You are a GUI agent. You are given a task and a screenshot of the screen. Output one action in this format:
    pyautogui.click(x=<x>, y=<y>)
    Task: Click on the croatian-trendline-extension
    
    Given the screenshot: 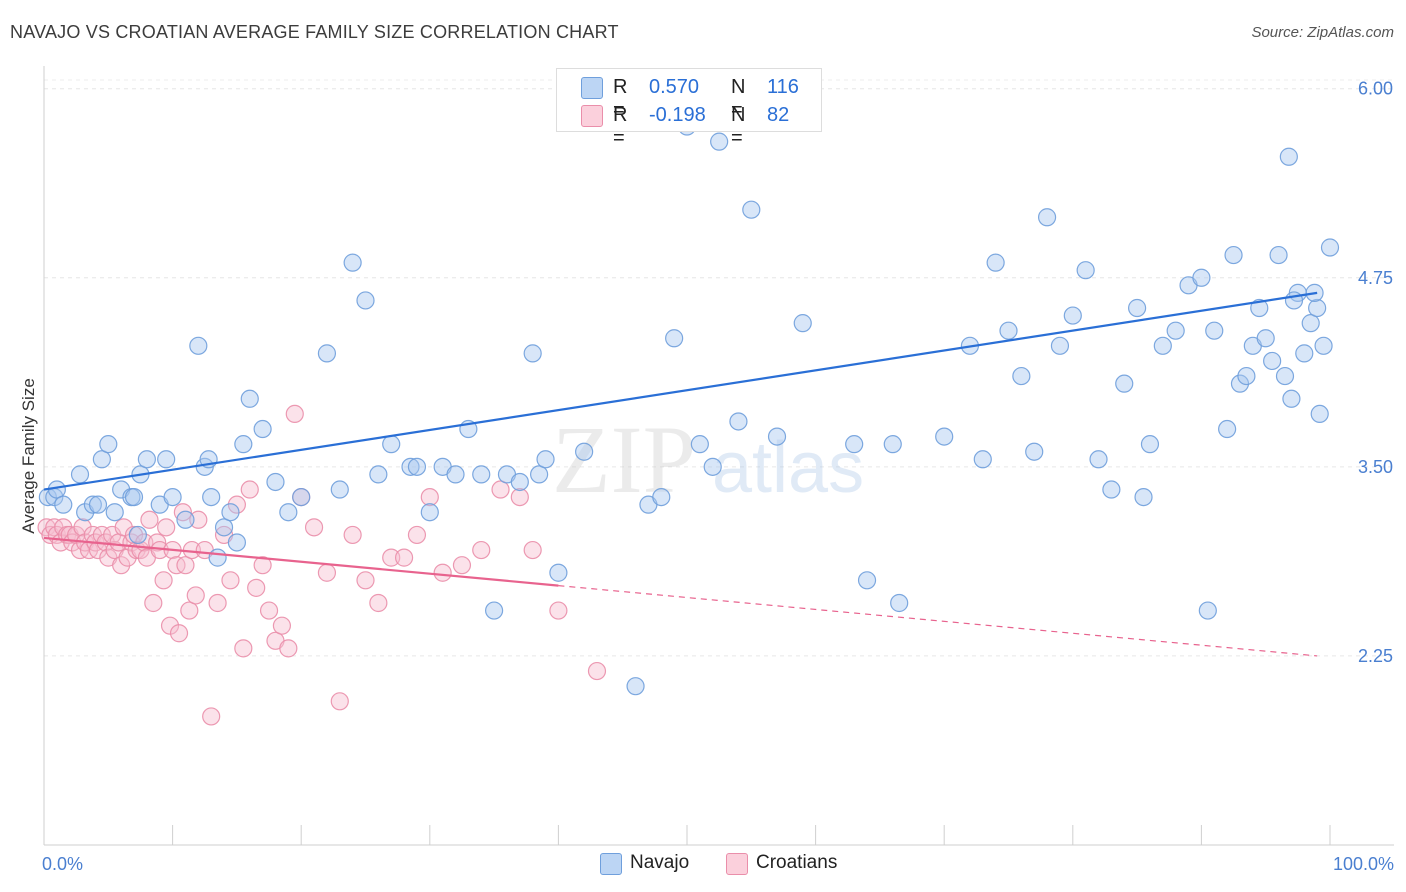 What is the action you would take?
    pyautogui.click(x=938, y=621)
    